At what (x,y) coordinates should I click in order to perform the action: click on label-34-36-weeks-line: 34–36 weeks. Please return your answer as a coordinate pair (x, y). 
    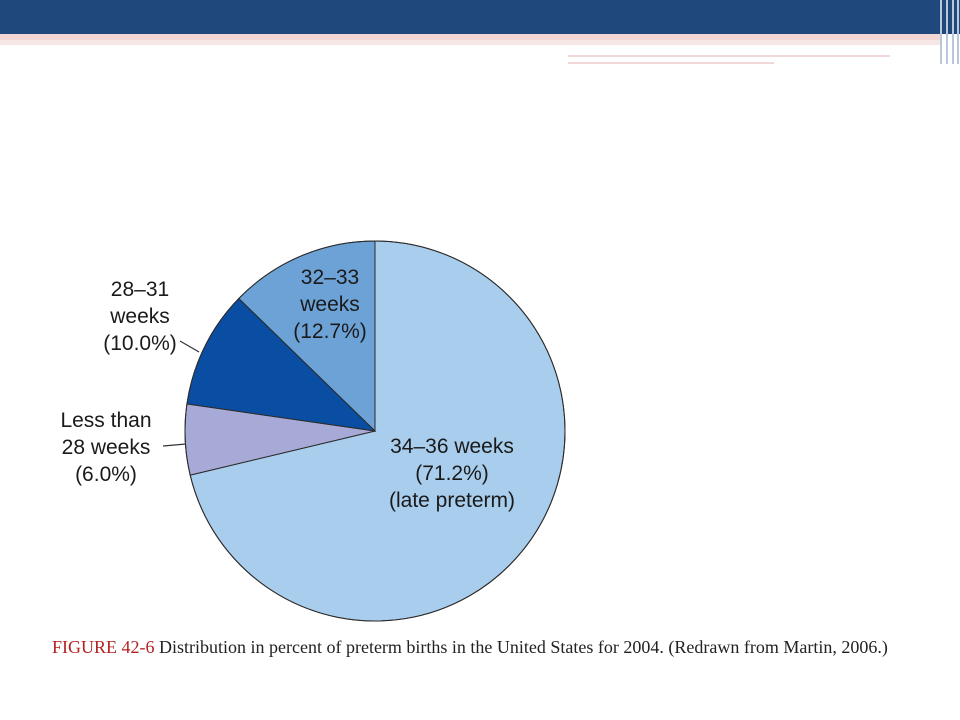
    Looking at the image, I should click on (452, 446).